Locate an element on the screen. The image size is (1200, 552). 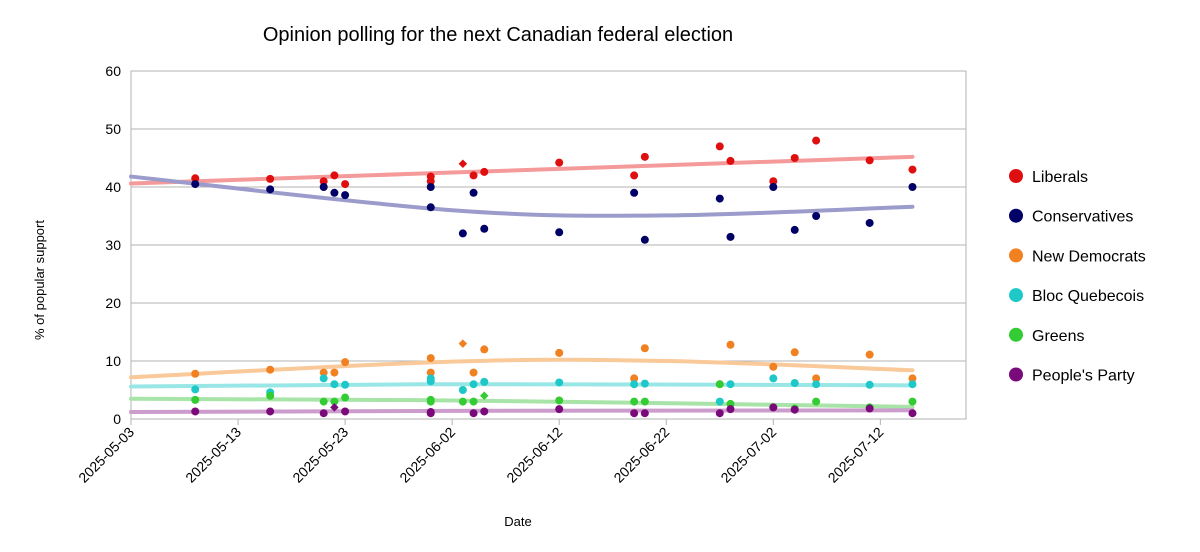
x-tick-label: 2025-07-02 is located at coordinates (748, 455).